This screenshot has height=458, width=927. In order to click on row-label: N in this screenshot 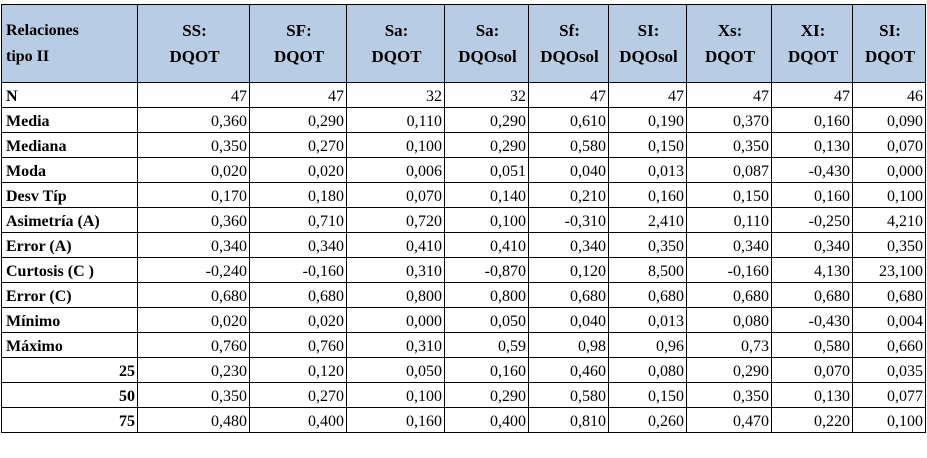, I will do `click(69, 95)`.